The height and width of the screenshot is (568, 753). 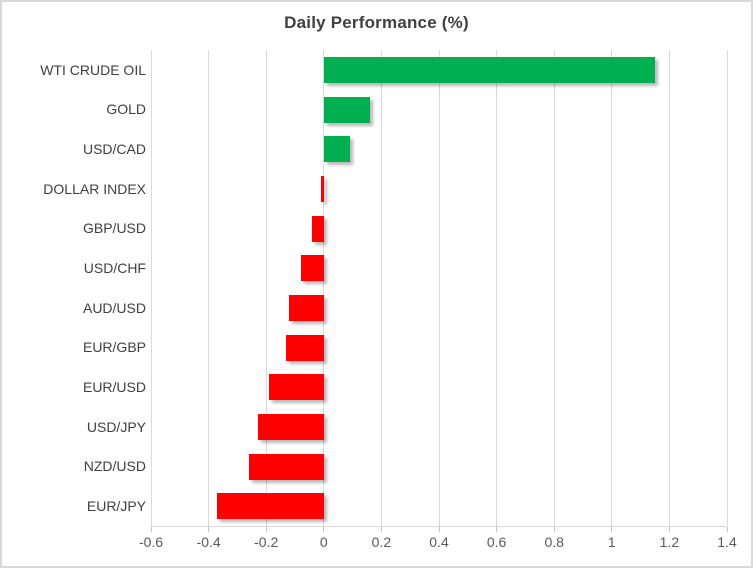 I want to click on category-label: WTI CRUDE OIL, so click(x=93, y=69).